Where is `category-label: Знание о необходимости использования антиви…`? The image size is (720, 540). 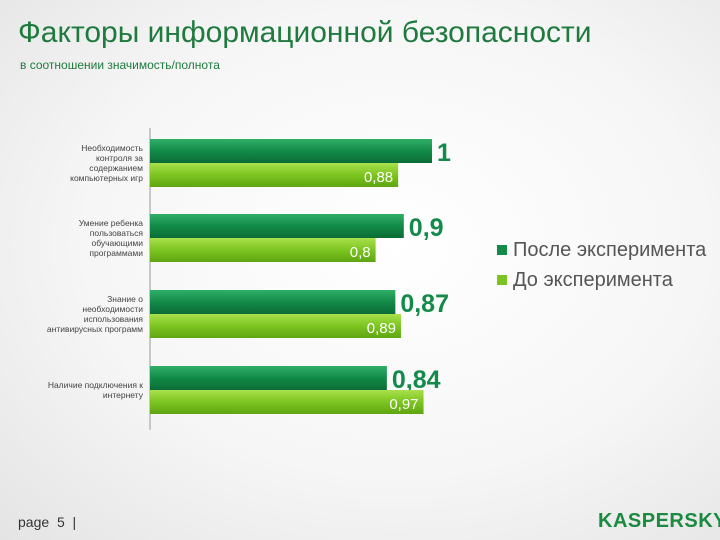
category-label: Знание о необходимости использования антиви… is located at coordinates (95, 314).